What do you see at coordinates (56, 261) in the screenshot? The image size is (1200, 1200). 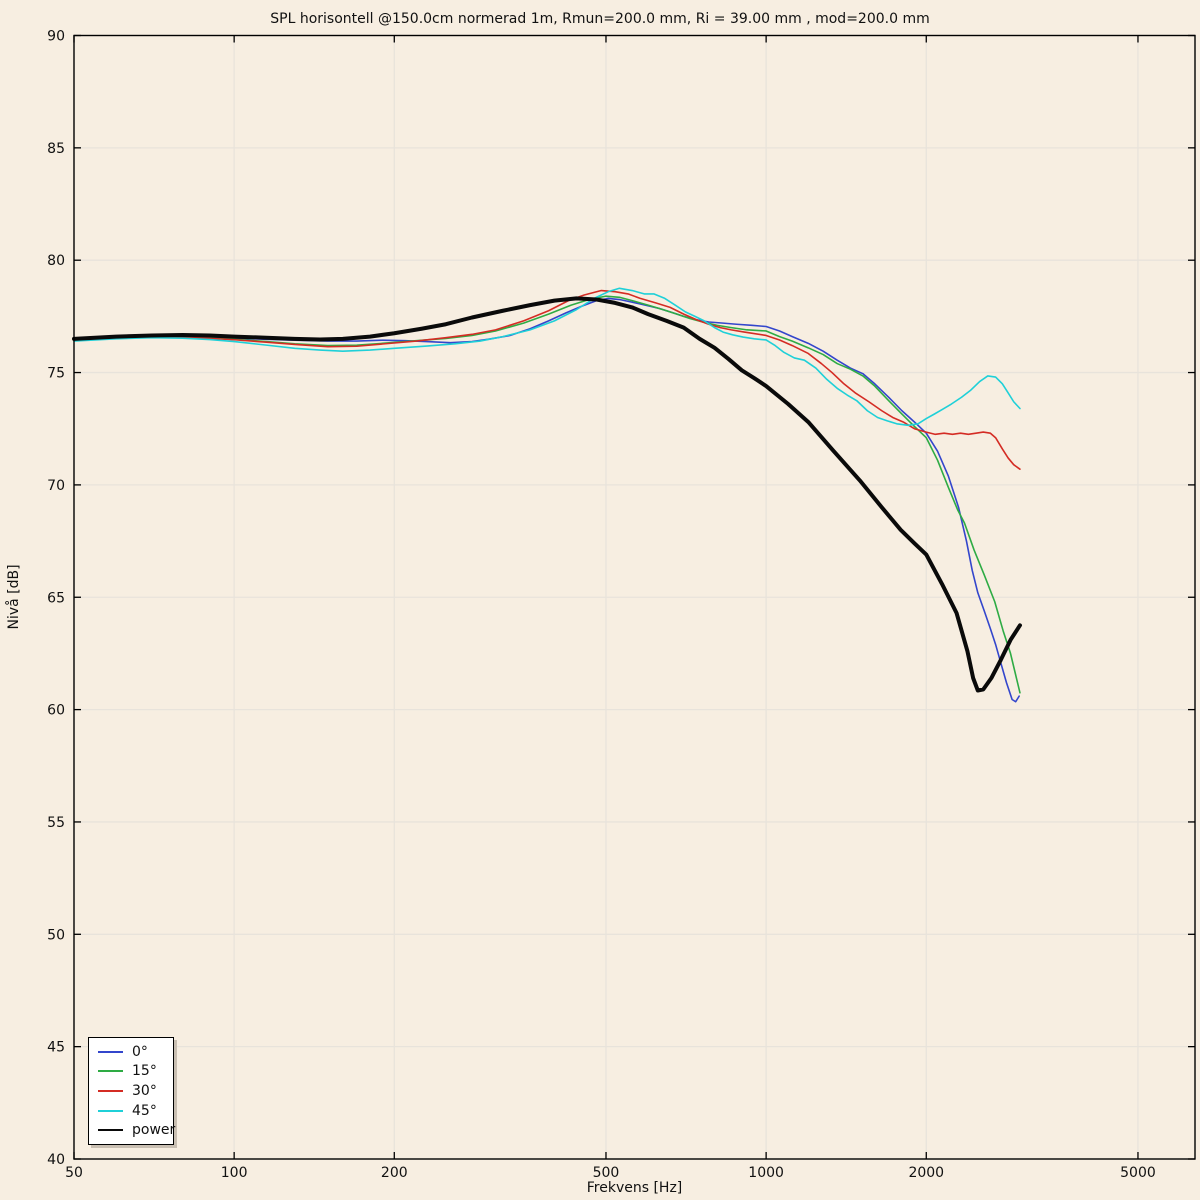 I see `y-tick-label: 80` at bounding box center [56, 261].